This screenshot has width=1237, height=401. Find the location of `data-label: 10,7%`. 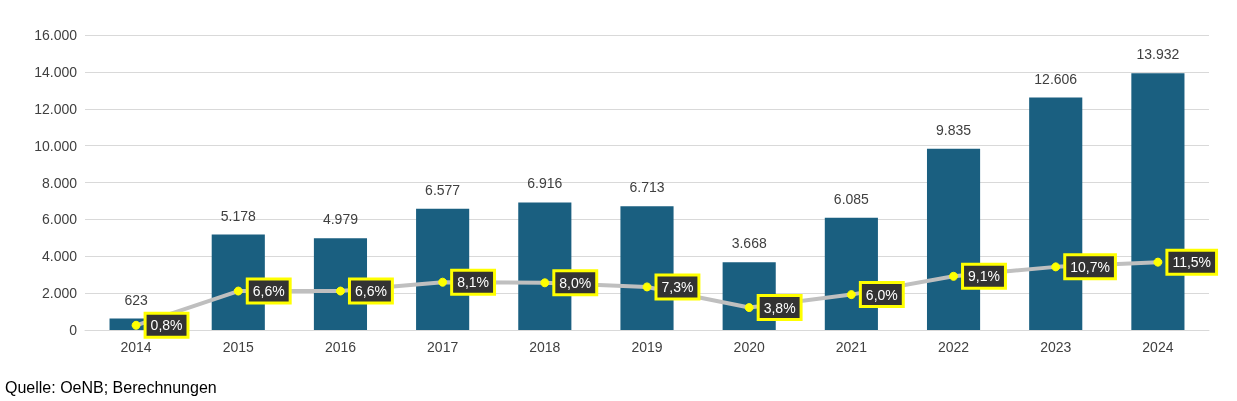

data-label: 10,7% is located at coordinates (1090, 266).